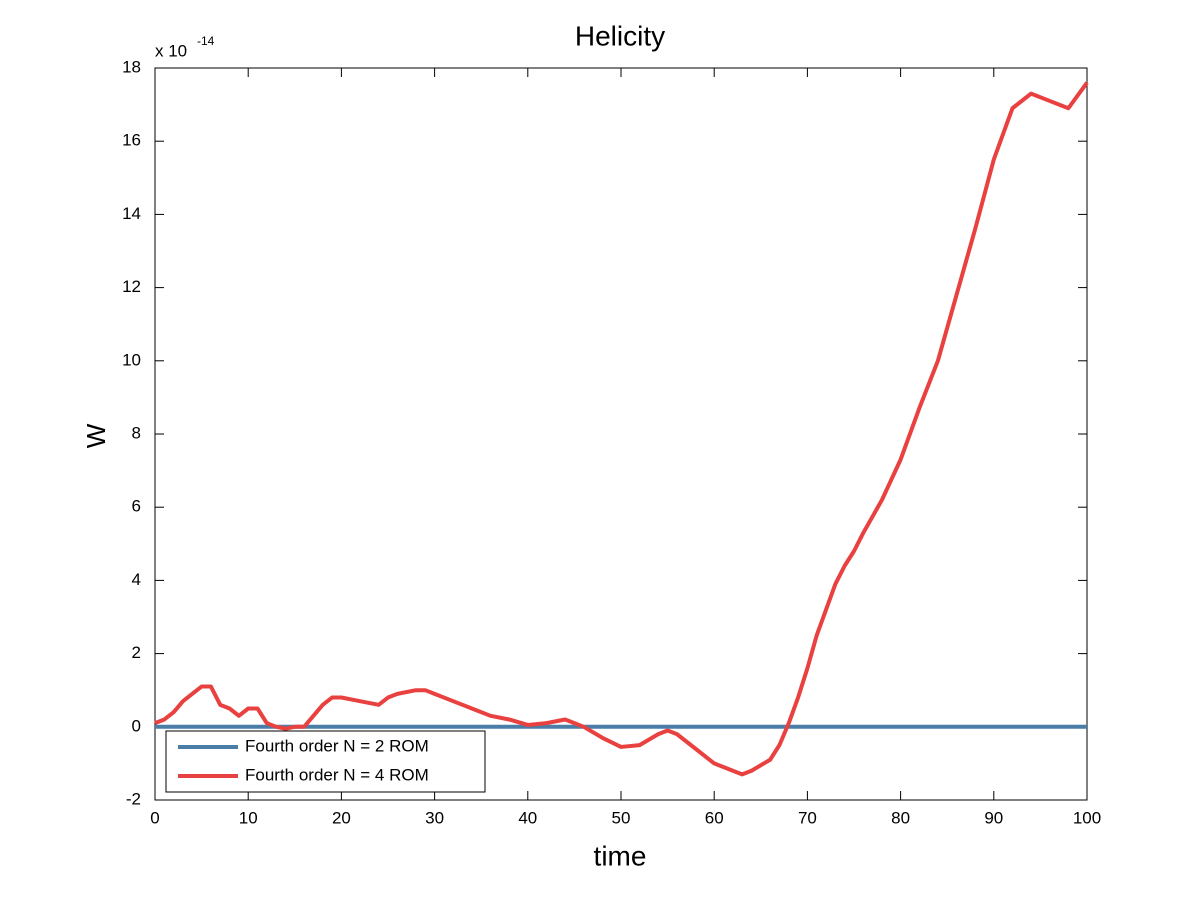  I want to click on x-tick-label: 10, so click(248, 817).